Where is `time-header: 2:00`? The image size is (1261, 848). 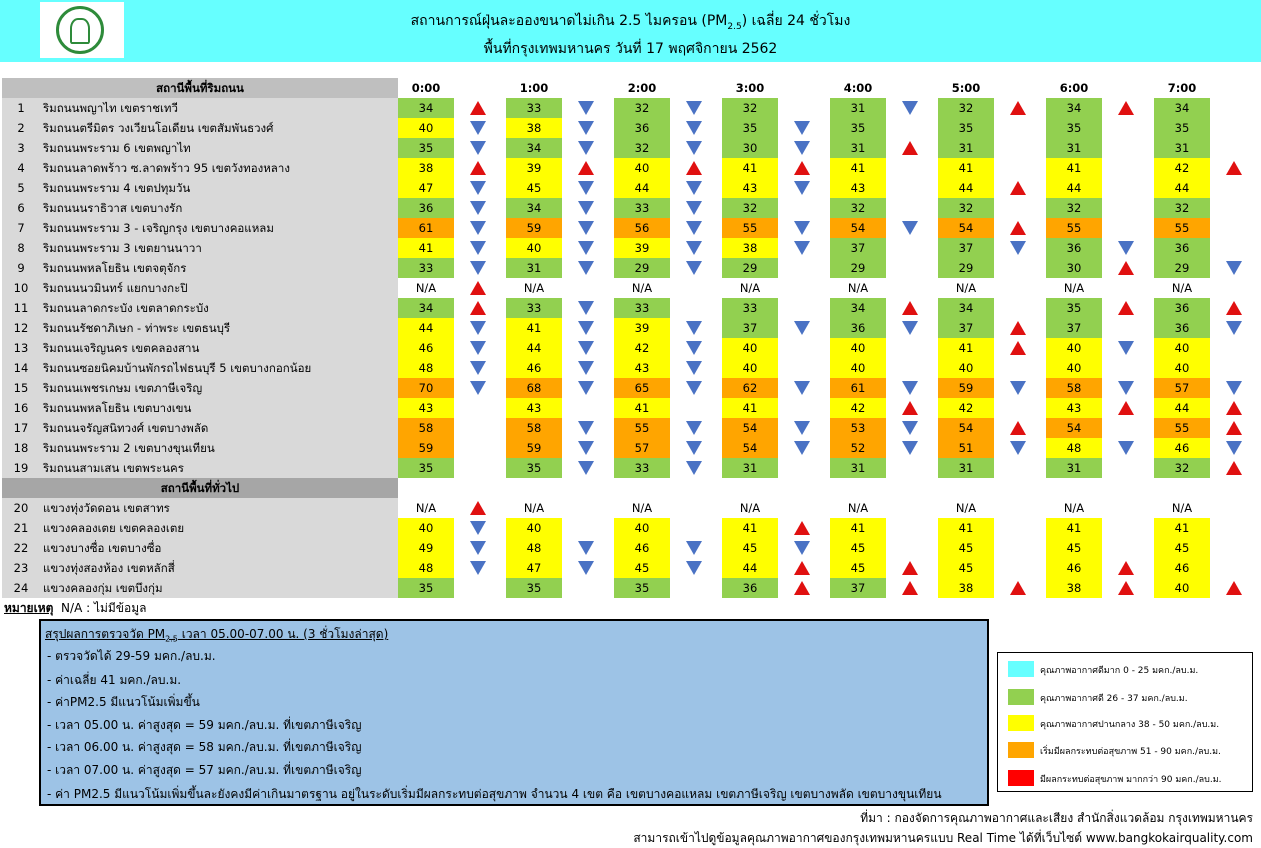 time-header: 2:00 is located at coordinates (642, 88).